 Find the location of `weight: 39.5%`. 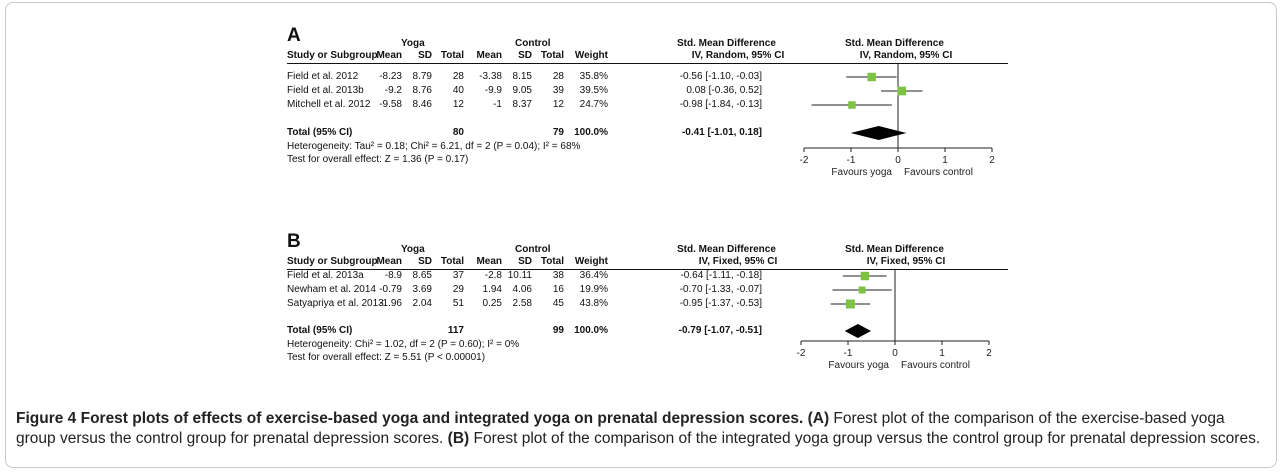

weight: 39.5% is located at coordinates (593, 90).